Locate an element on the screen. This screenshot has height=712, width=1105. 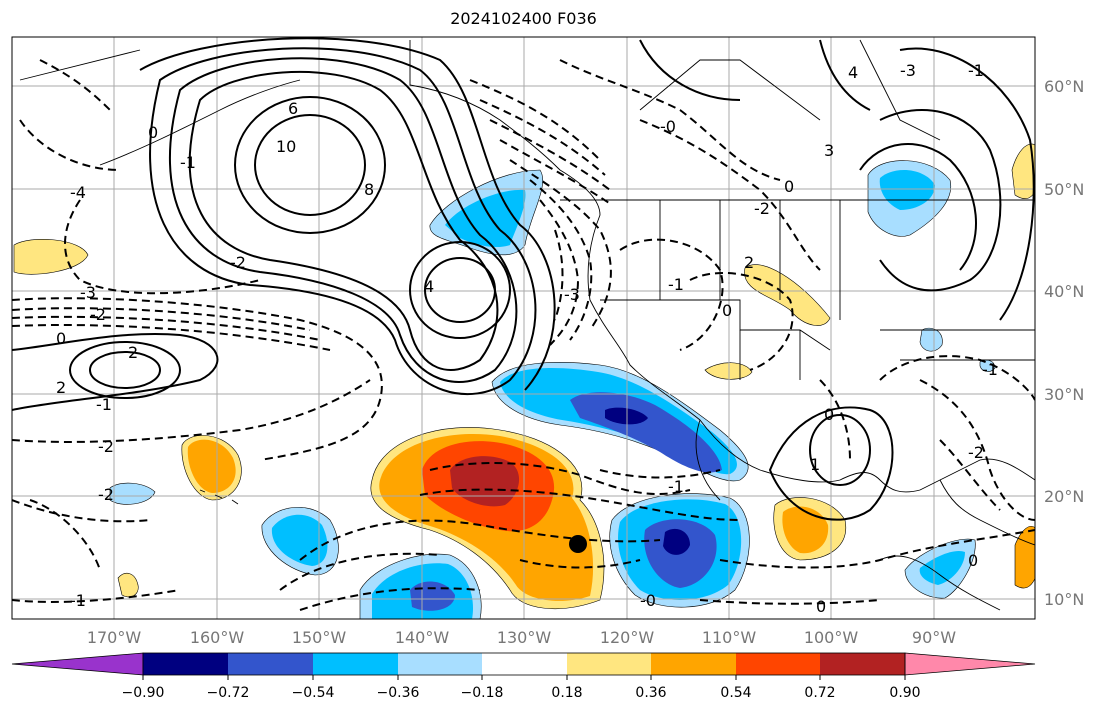
lat-label-50n: 50°N is located at coordinates (1064, 189).